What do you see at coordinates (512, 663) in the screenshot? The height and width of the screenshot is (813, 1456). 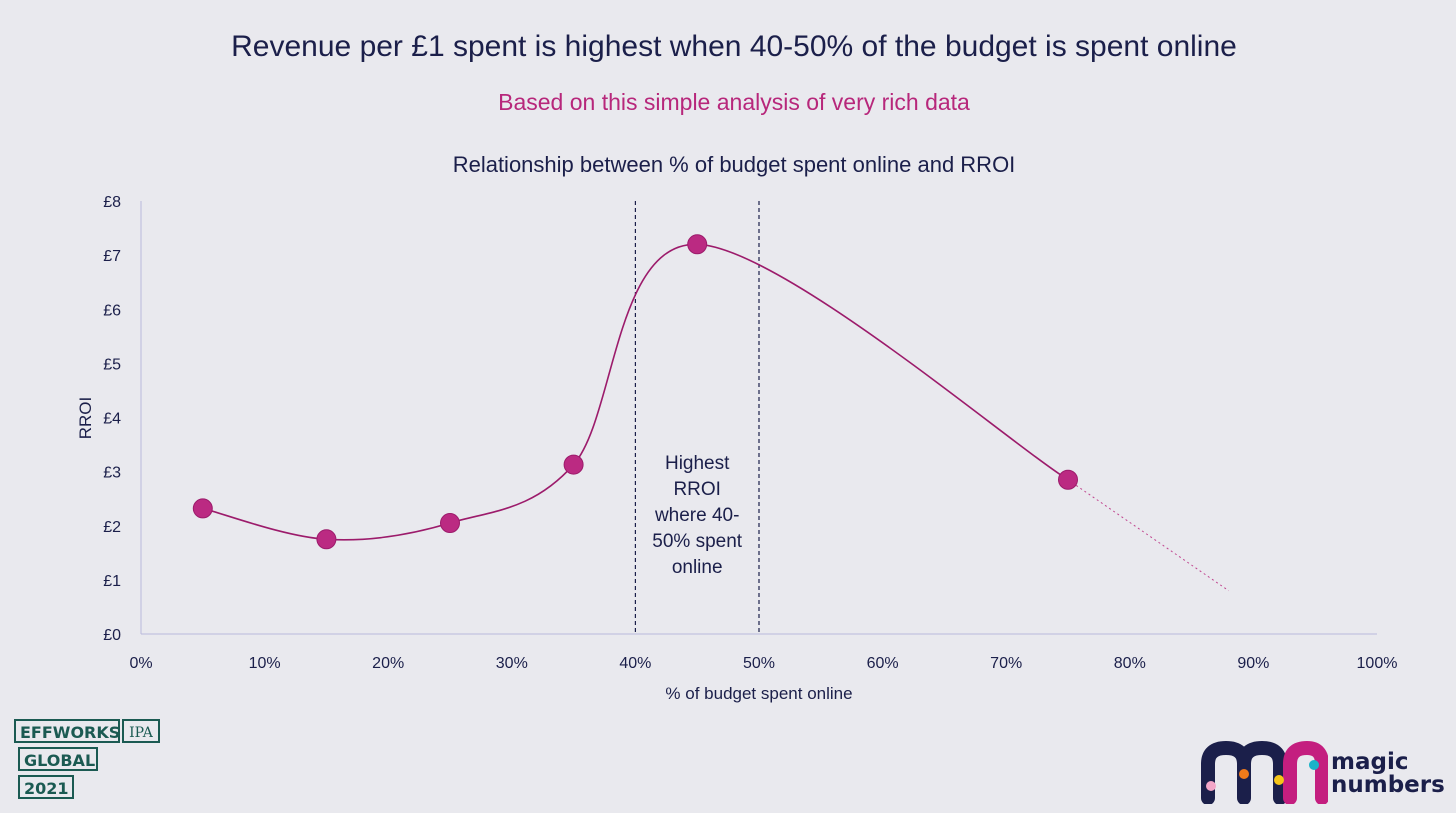 I see `x-tick-label: 30%` at bounding box center [512, 663].